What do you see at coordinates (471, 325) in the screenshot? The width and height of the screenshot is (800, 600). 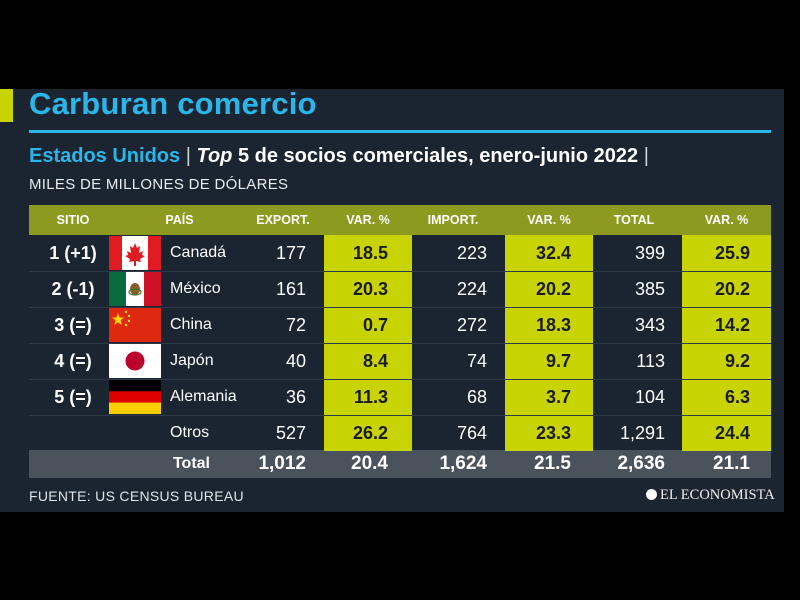 I see `import-cell: 272` at bounding box center [471, 325].